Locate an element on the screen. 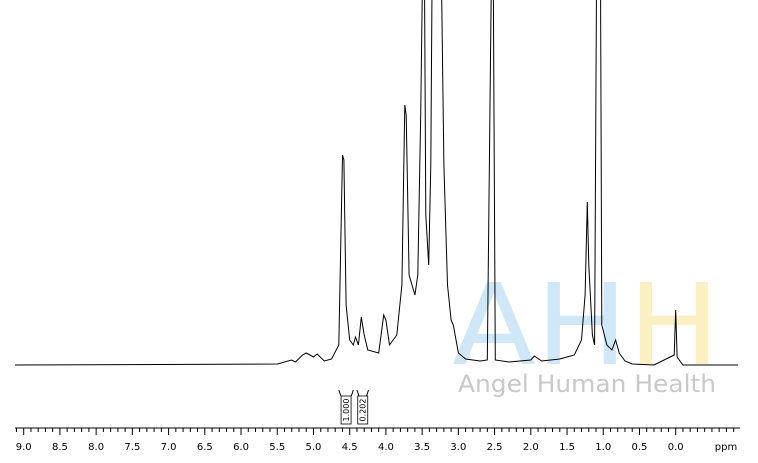 This screenshot has width=758, height=463. x-tick-label: 7.0 is located at coordinates (169, 447).